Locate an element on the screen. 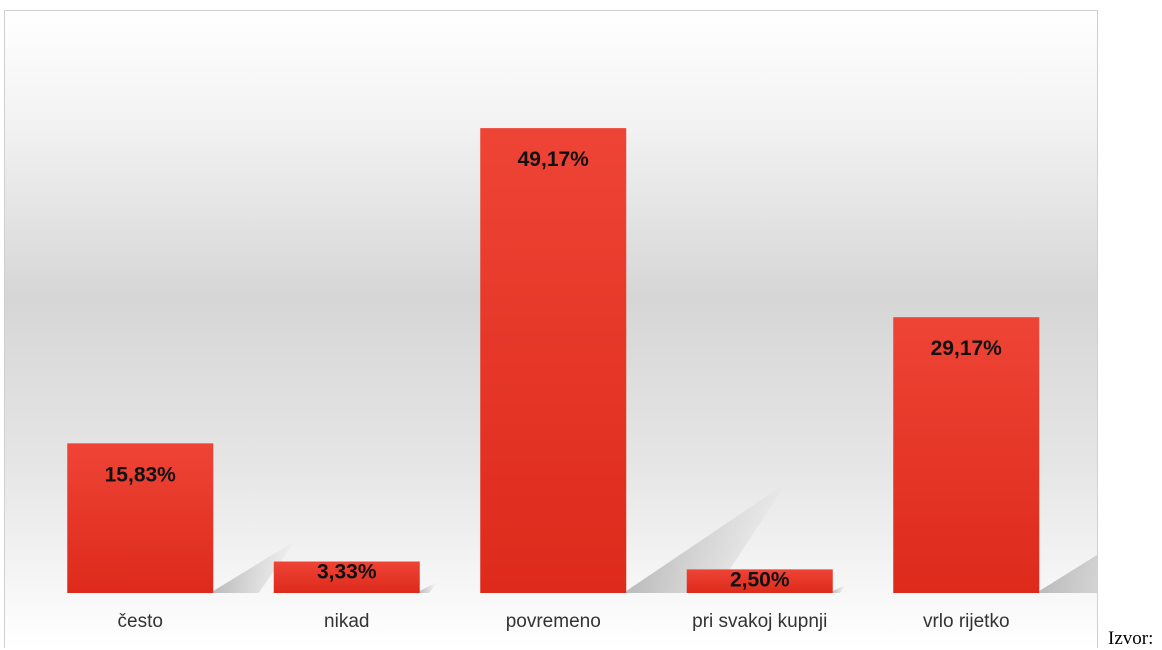 Image resolution: width=1162 pixels, height=650 pixels. source-note: Izvor: is located at coordinates (1131, 638).